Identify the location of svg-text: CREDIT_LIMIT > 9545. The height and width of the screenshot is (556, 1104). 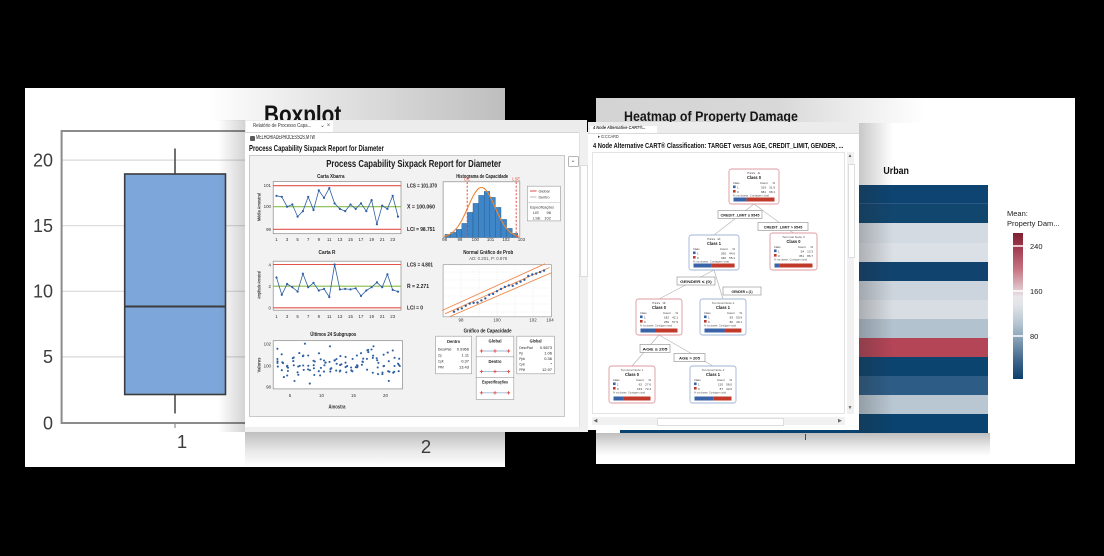
(783, 227).